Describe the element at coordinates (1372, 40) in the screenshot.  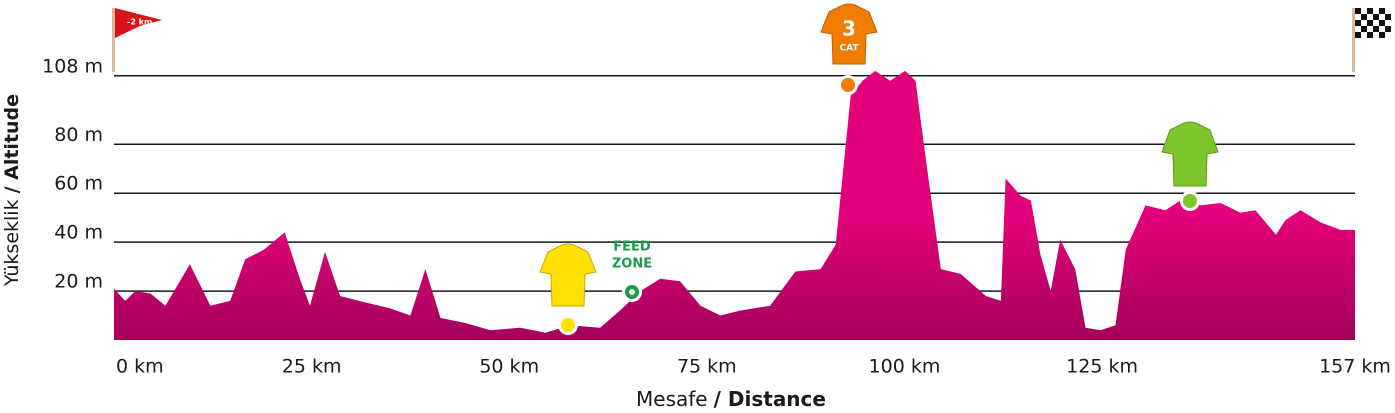
I see `finish-flag` at that location.